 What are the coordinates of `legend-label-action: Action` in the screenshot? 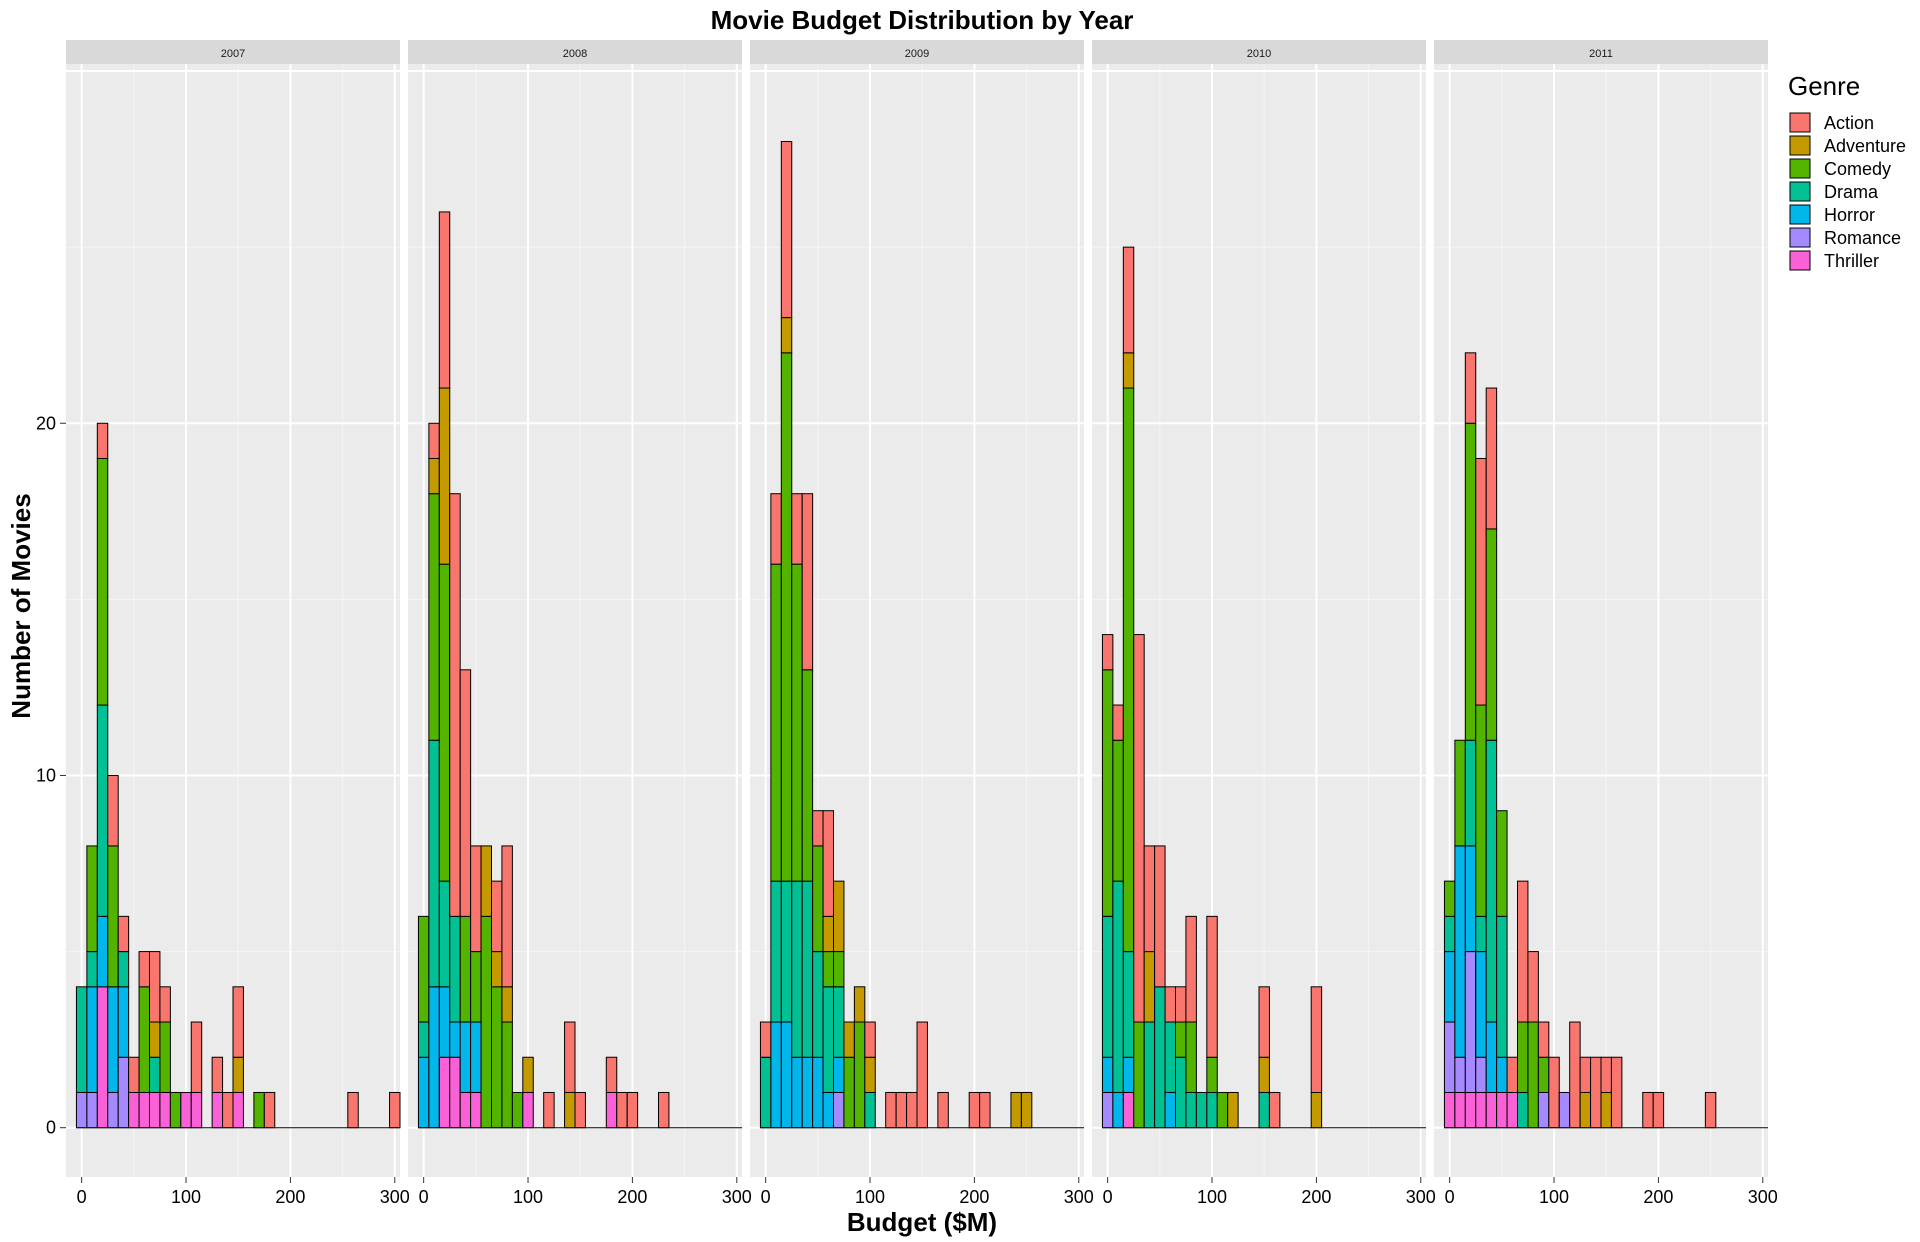 It's located at (1849, 123).